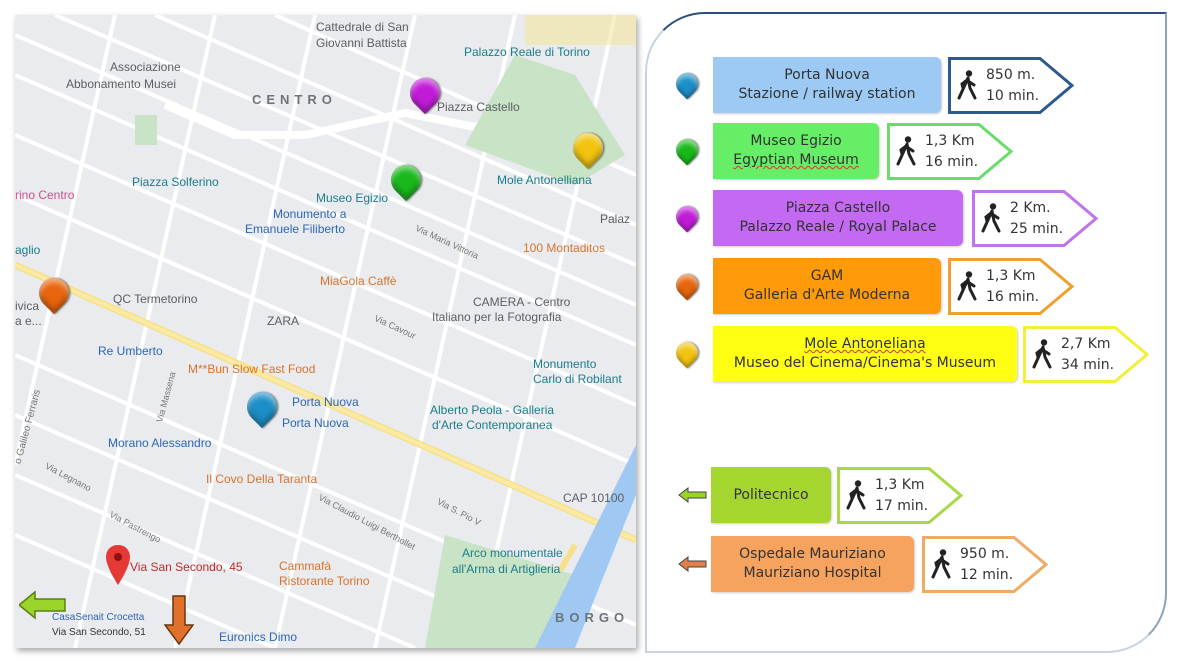 This screenshot has width=1182, height=663. What do you see at coordinates (294, 99) in the screenshot?
I see `district-label: CENTRO` at bounding box center [294, 99].